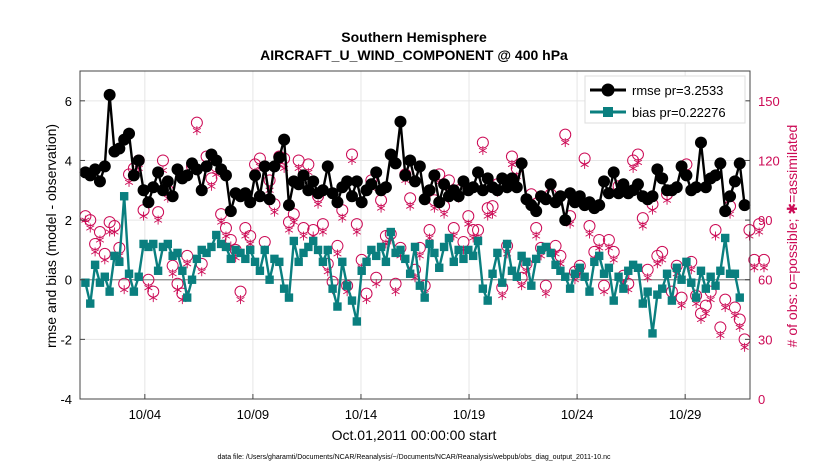  Describe the element at coordinates (253, 414) in the screenshot. I see `x-tick-label: 10/09` at that location.